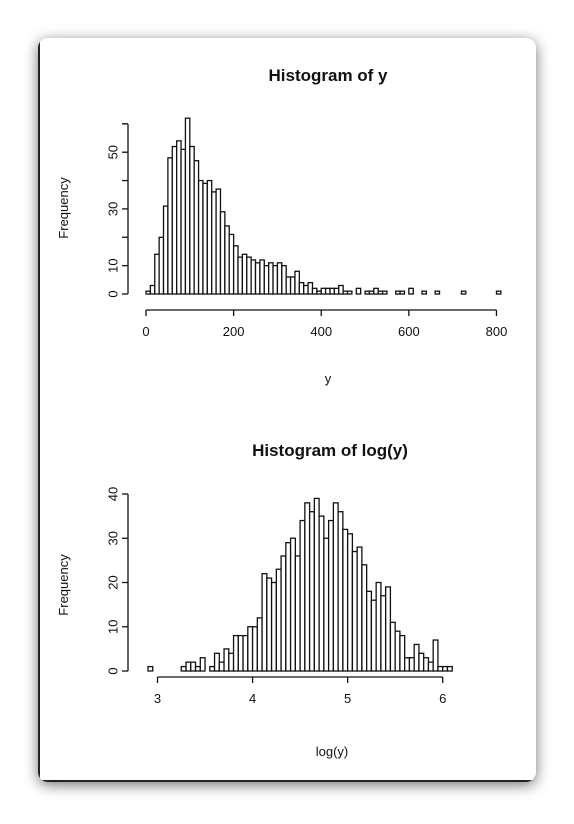  I want to click on x-tick-label: 0, so click(145, 331).